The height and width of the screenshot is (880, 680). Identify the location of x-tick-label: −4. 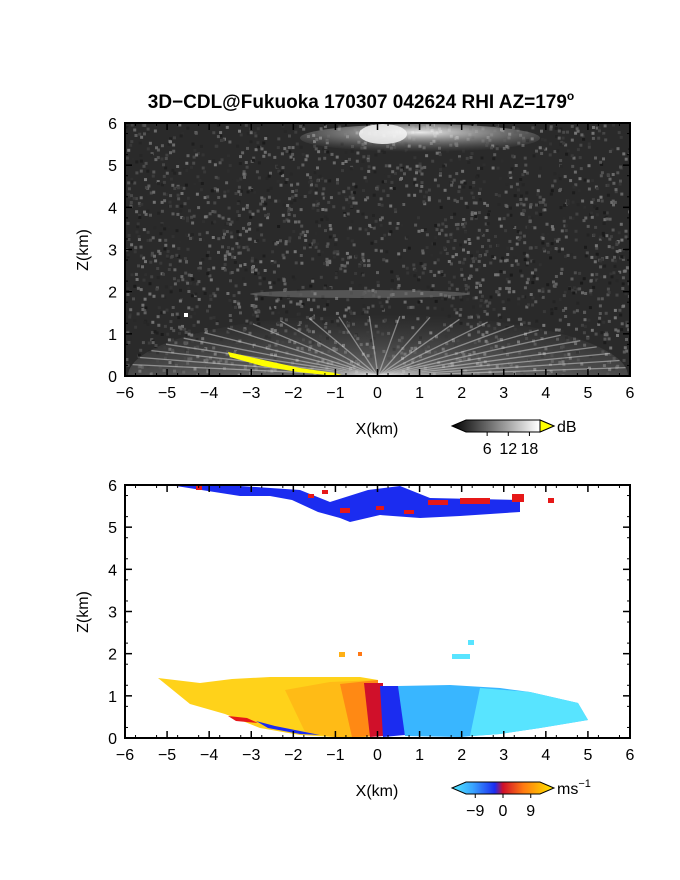
(209, 393).